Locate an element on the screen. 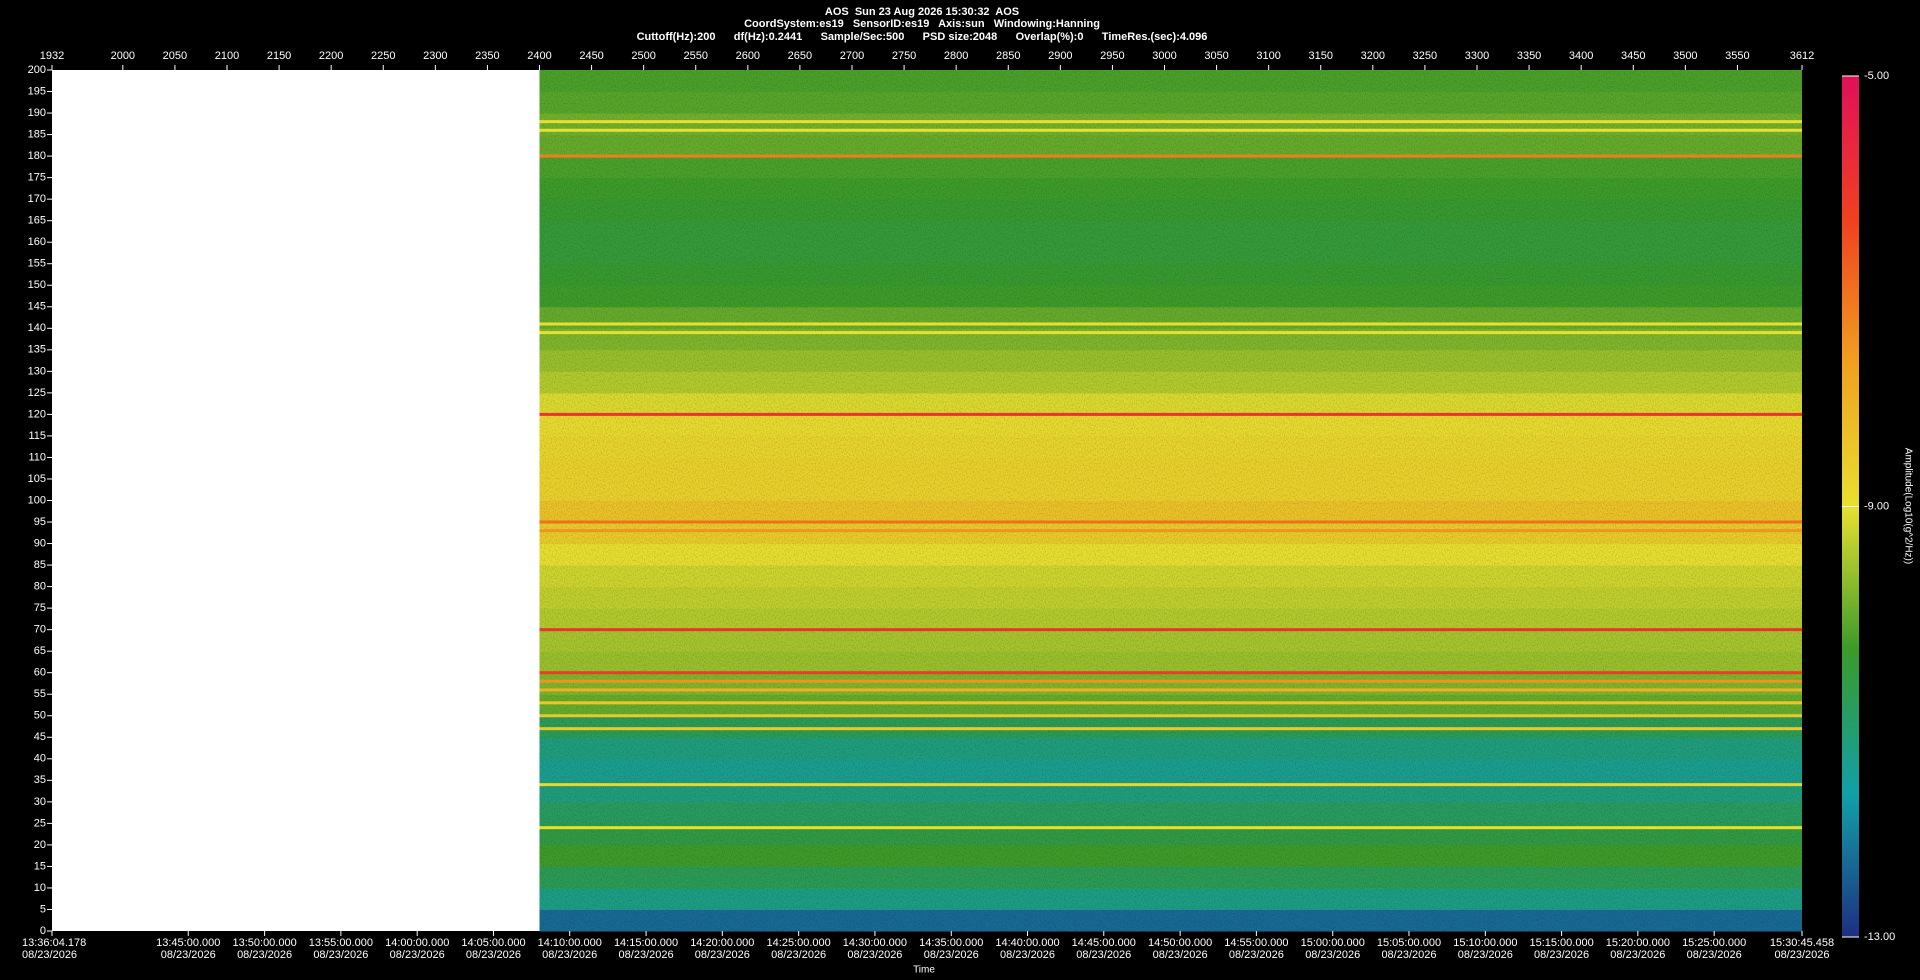  x-tick-label: 2750 is located at coordinates (904, 56).